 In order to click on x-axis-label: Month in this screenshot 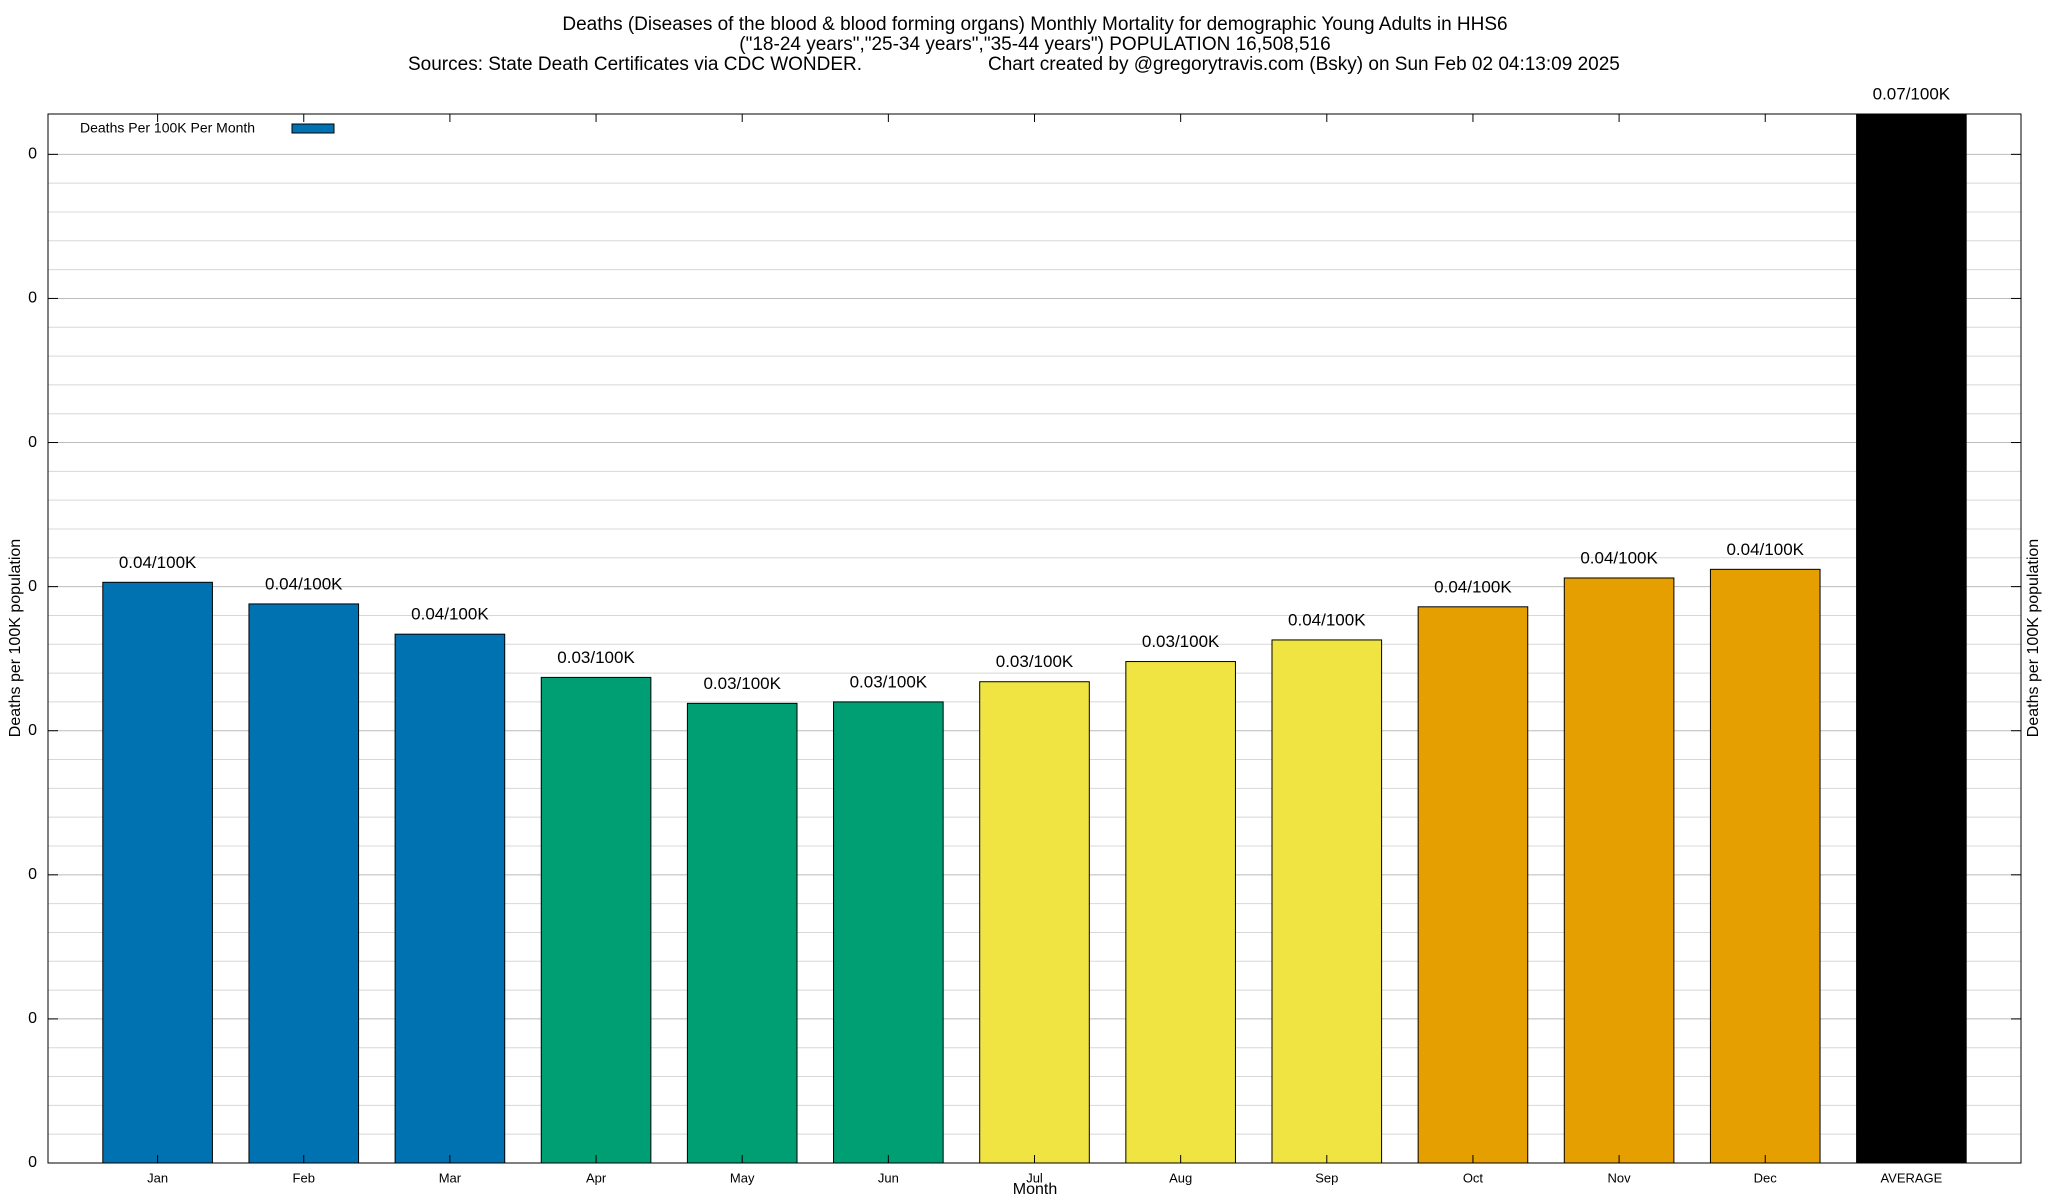, I will do `click(1035, 1189)`.